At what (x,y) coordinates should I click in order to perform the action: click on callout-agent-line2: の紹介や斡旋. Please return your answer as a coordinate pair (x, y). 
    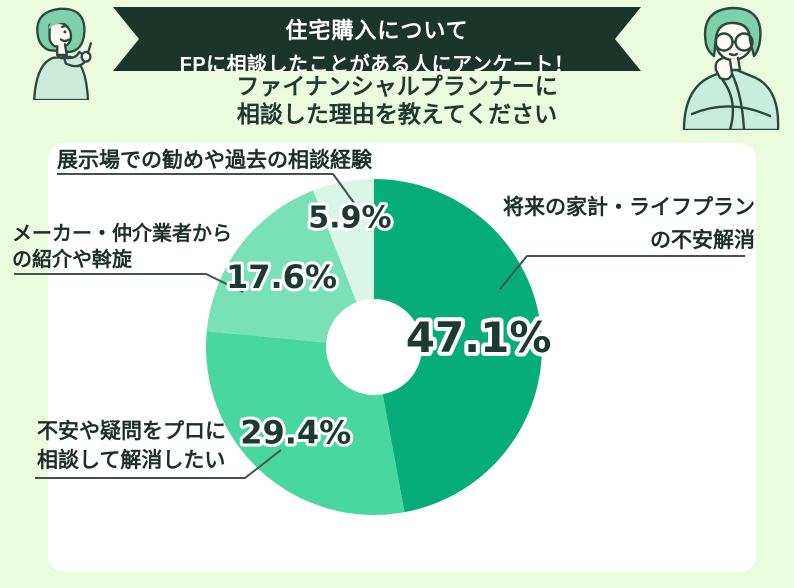
    Looking at the image, I should click on (72, 260).